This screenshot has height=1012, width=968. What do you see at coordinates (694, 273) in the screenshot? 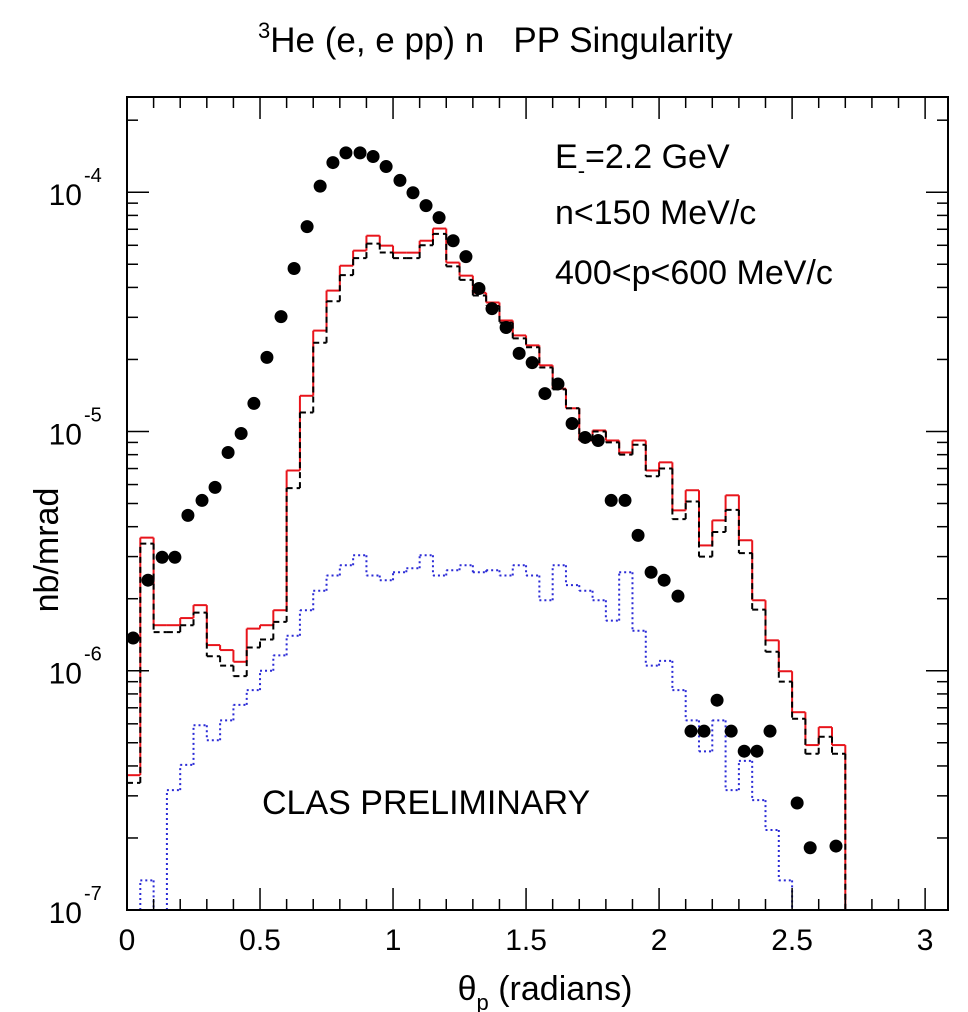
I see `annotation: 400<p<600 MeV/c` at bounding box center [694, 273].